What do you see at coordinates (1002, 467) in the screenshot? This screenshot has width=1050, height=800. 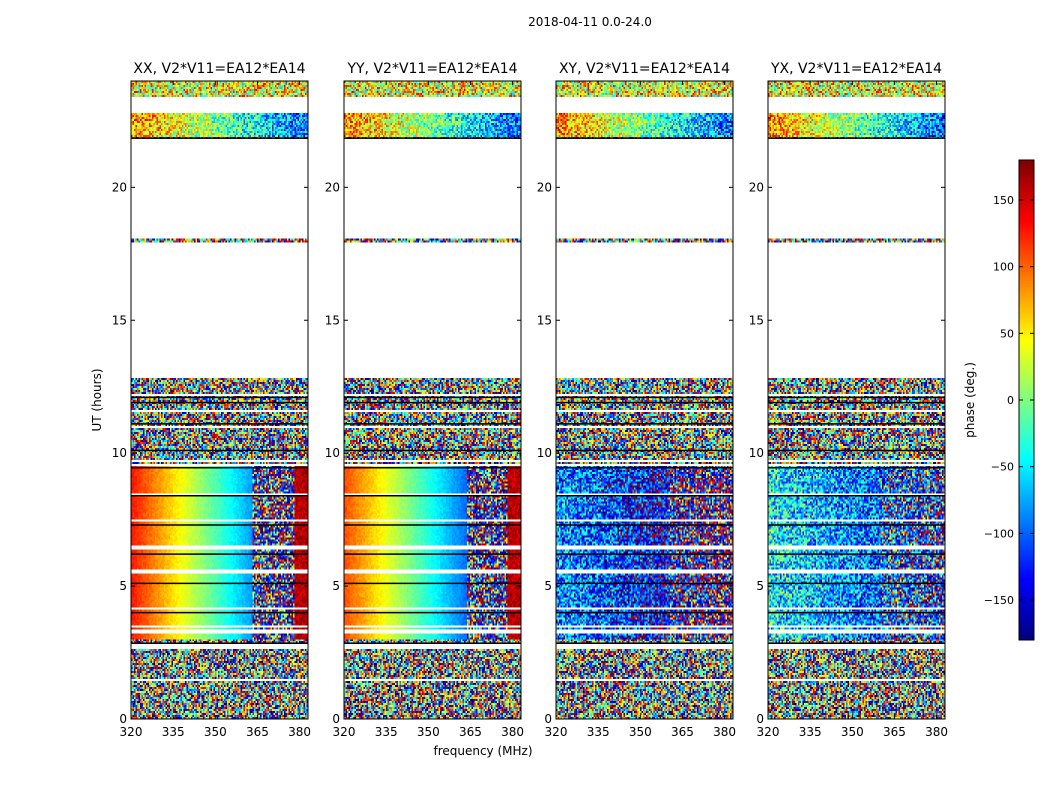 I see `colorbar-tick-label: −50` at bounding box center [1002, 467].